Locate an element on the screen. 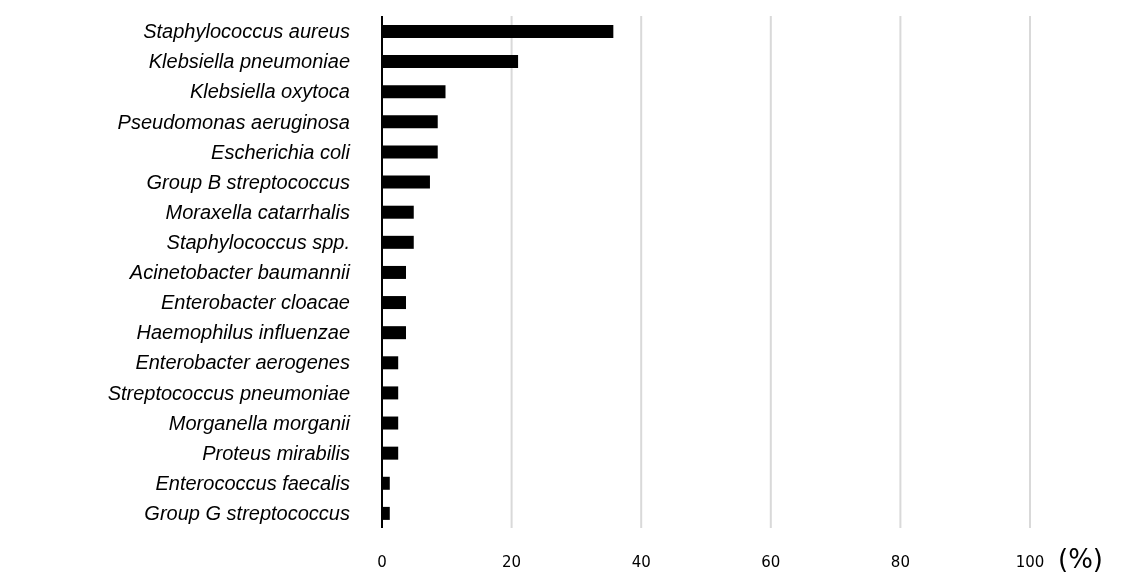  y-tick-label: Group B streptococcus is located at coordinates (248, 181).